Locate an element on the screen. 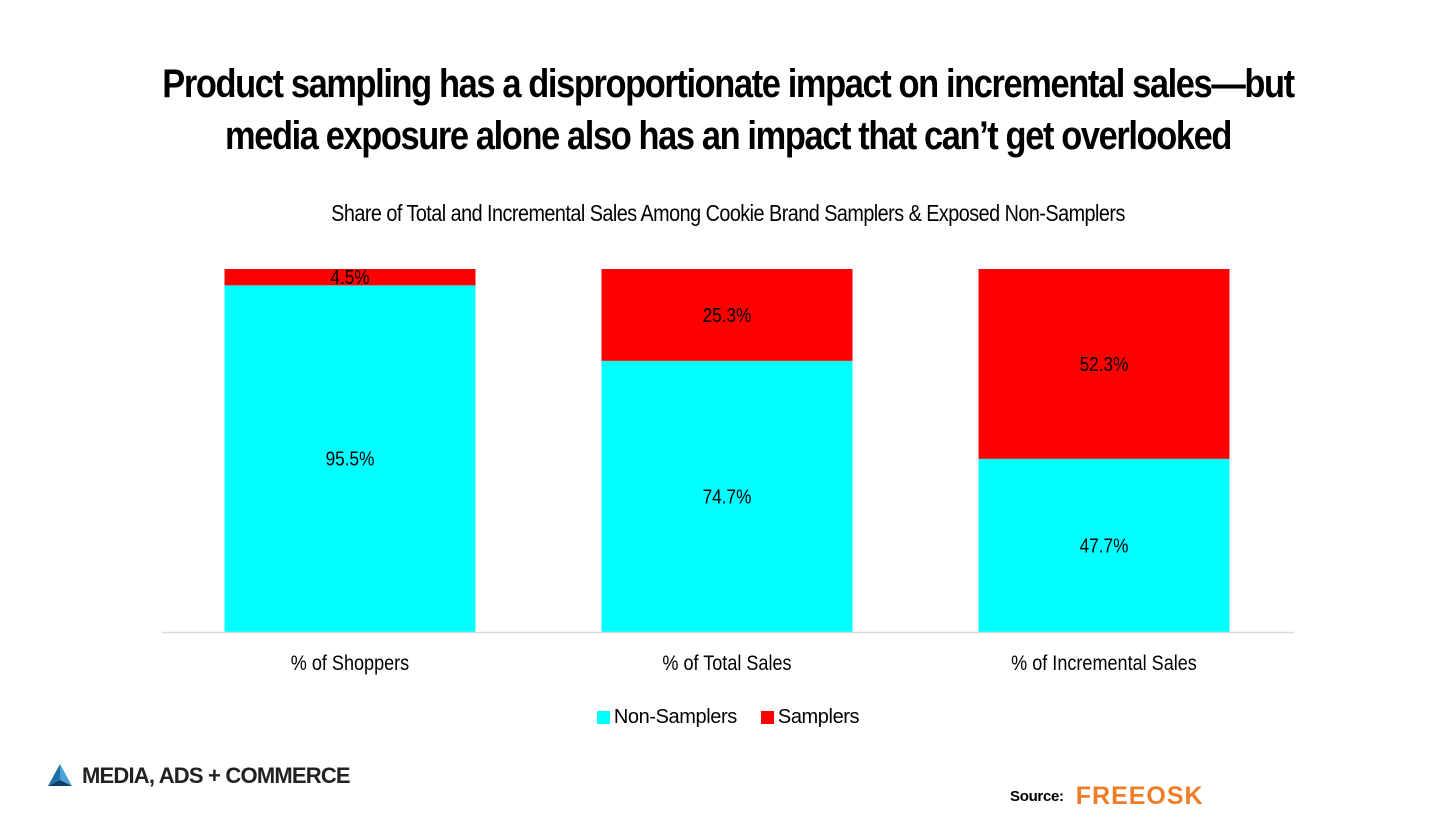  legend-item-samplers: Samplers is located at coordinates (810, 717).